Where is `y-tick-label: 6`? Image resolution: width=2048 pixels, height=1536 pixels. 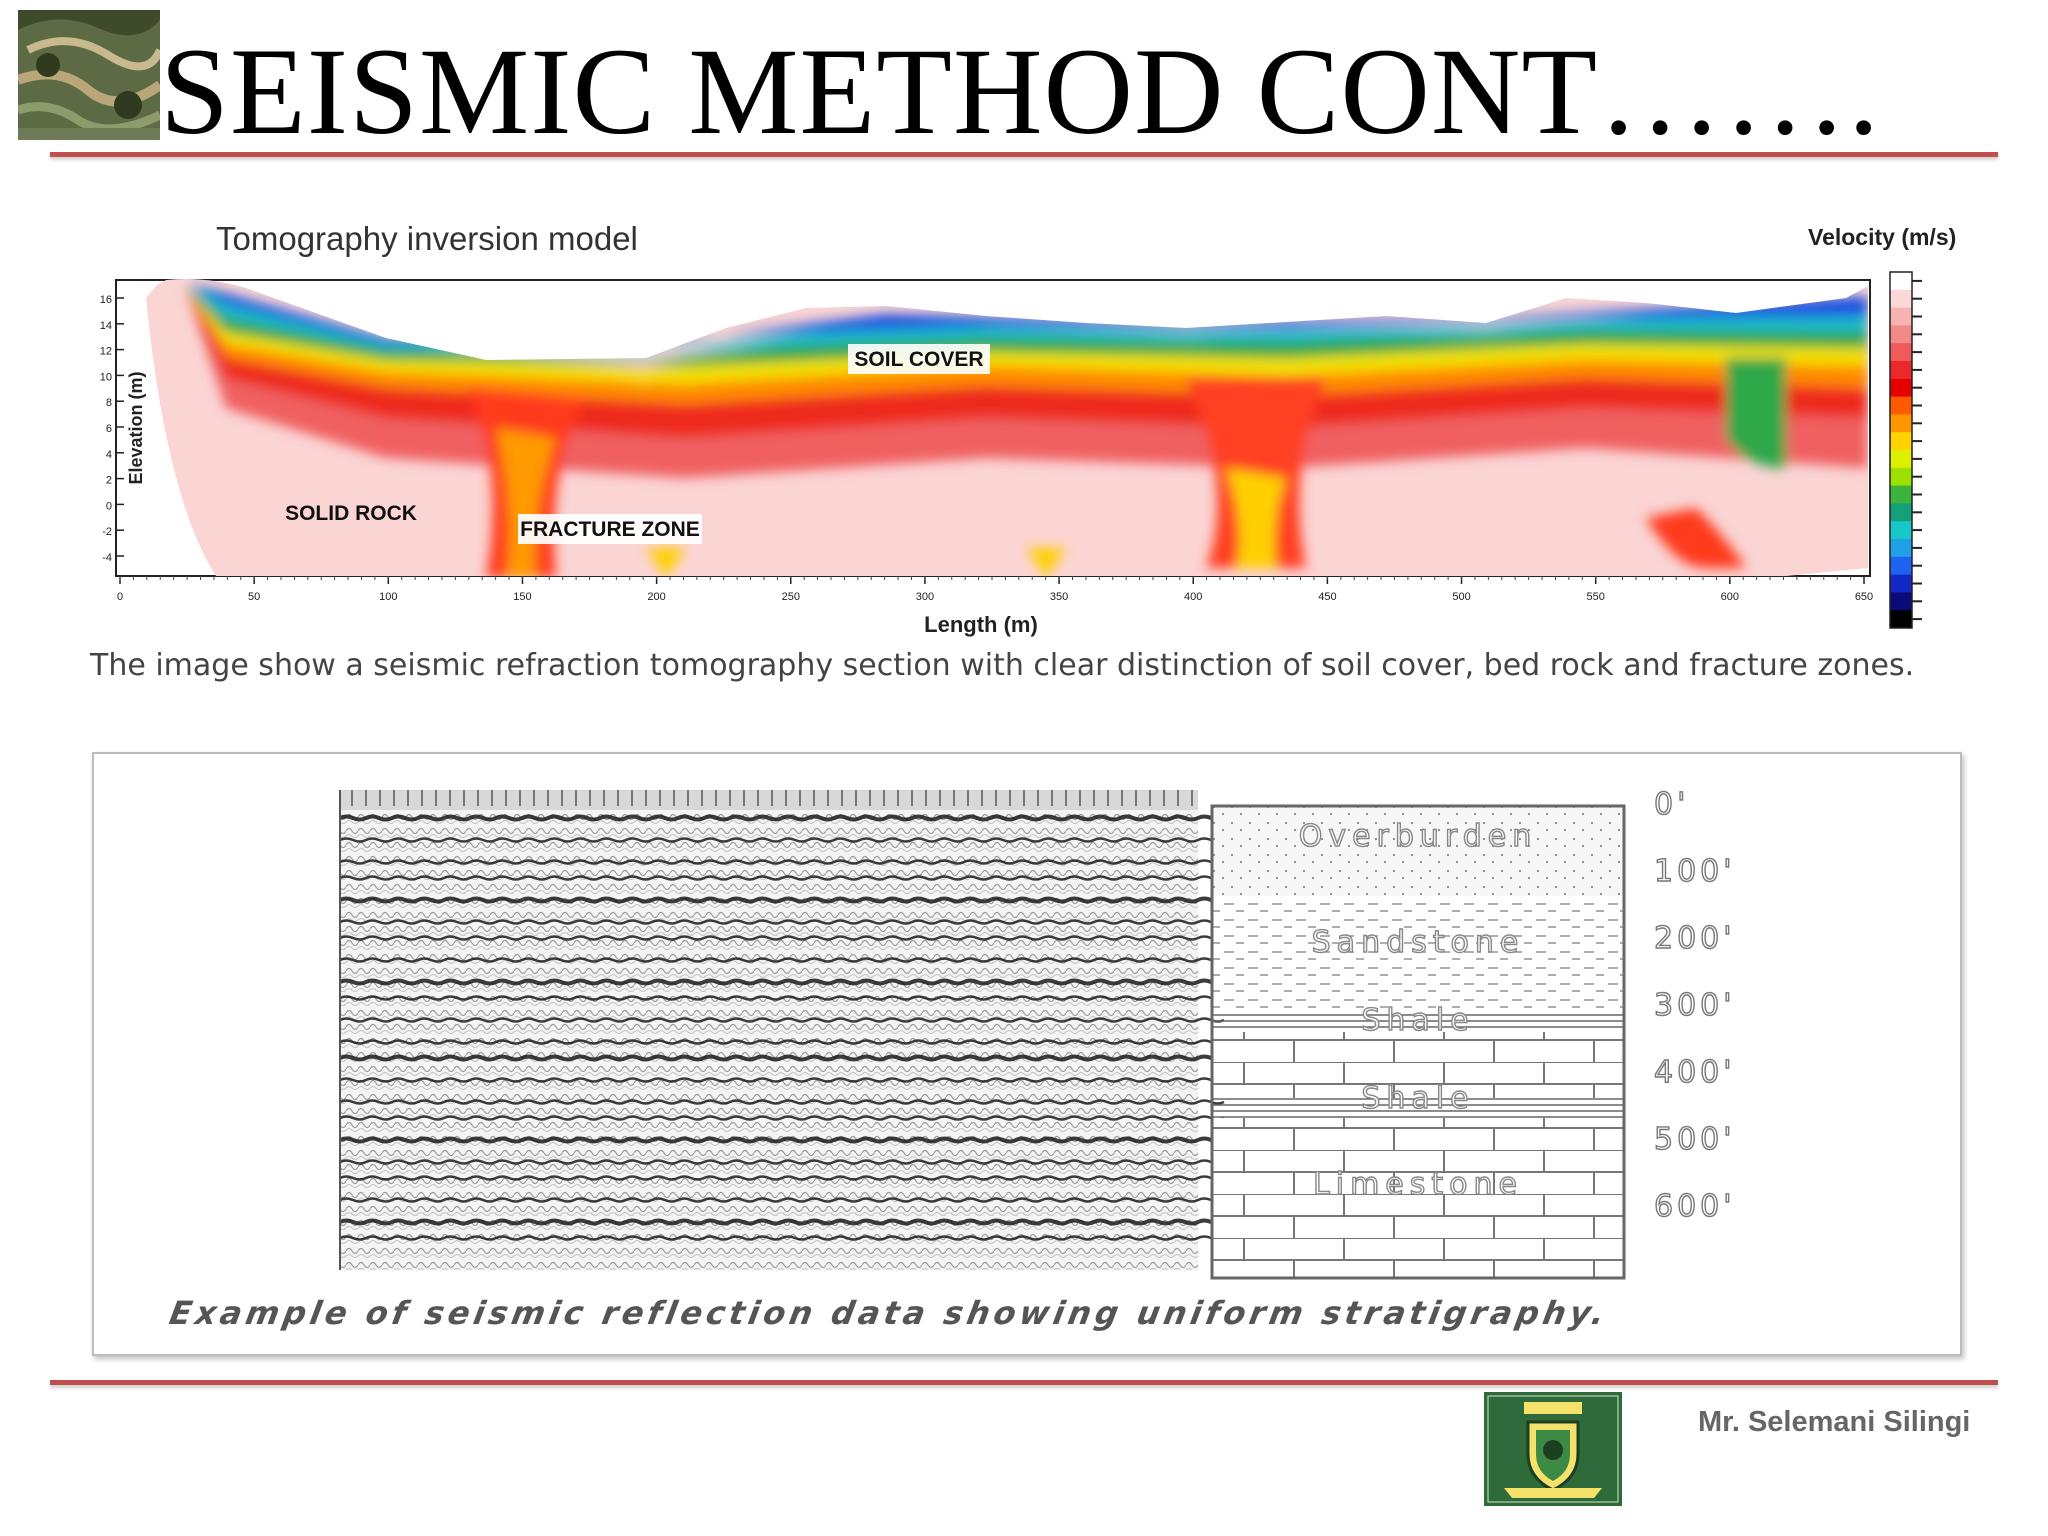 y-tick-label: 6 is located at coordinates (109, 429).